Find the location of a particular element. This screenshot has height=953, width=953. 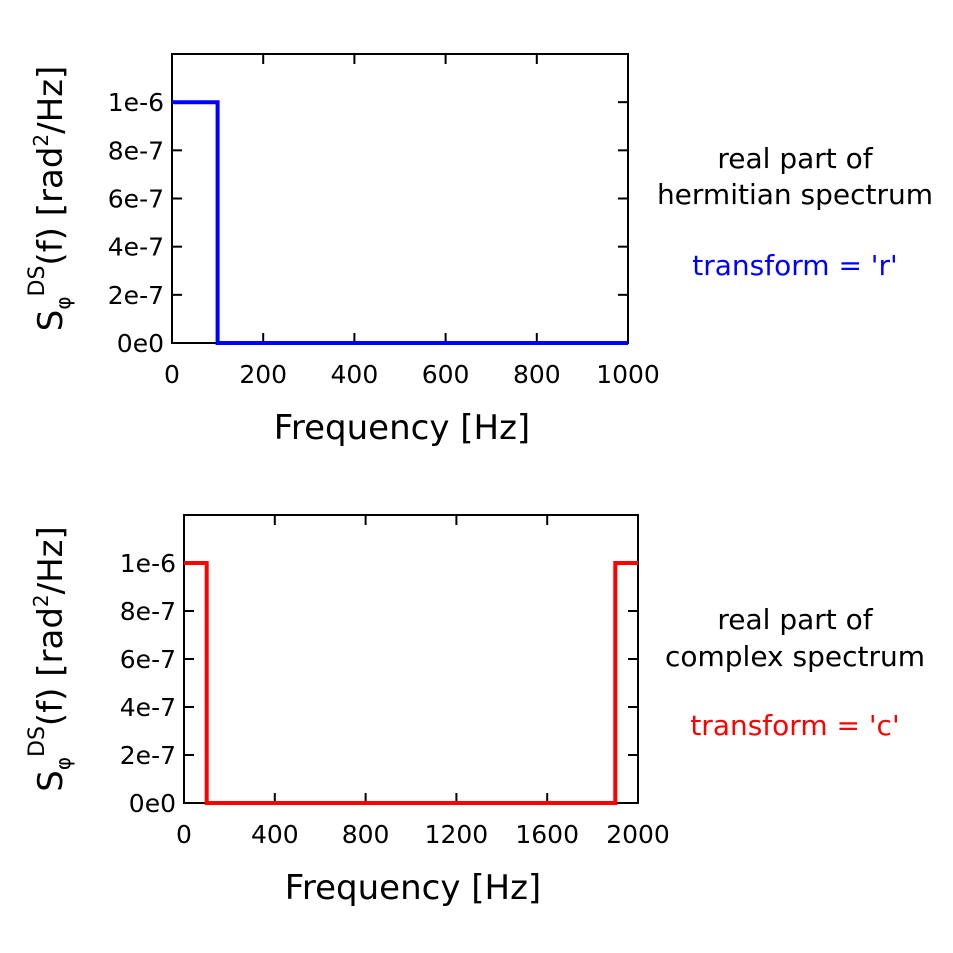

x-tick-label: 600 is located at coordinates (446, 374).